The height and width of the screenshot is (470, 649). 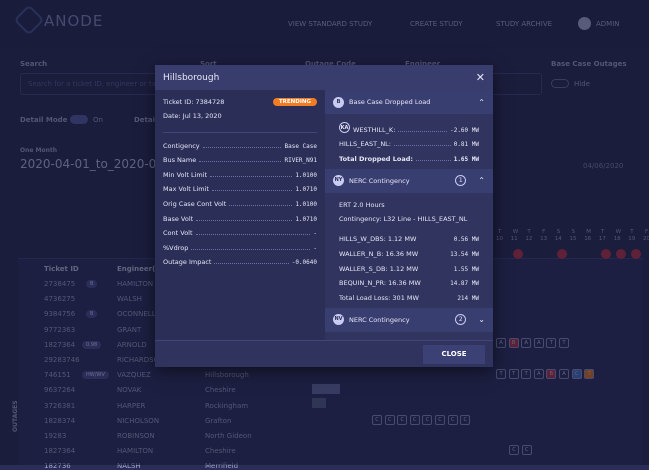 What do you see at coordinates (194, 102) in the screenshot?
I see `ticket-id: Ticket ID: 7384728` at bounding box center [194, 102].